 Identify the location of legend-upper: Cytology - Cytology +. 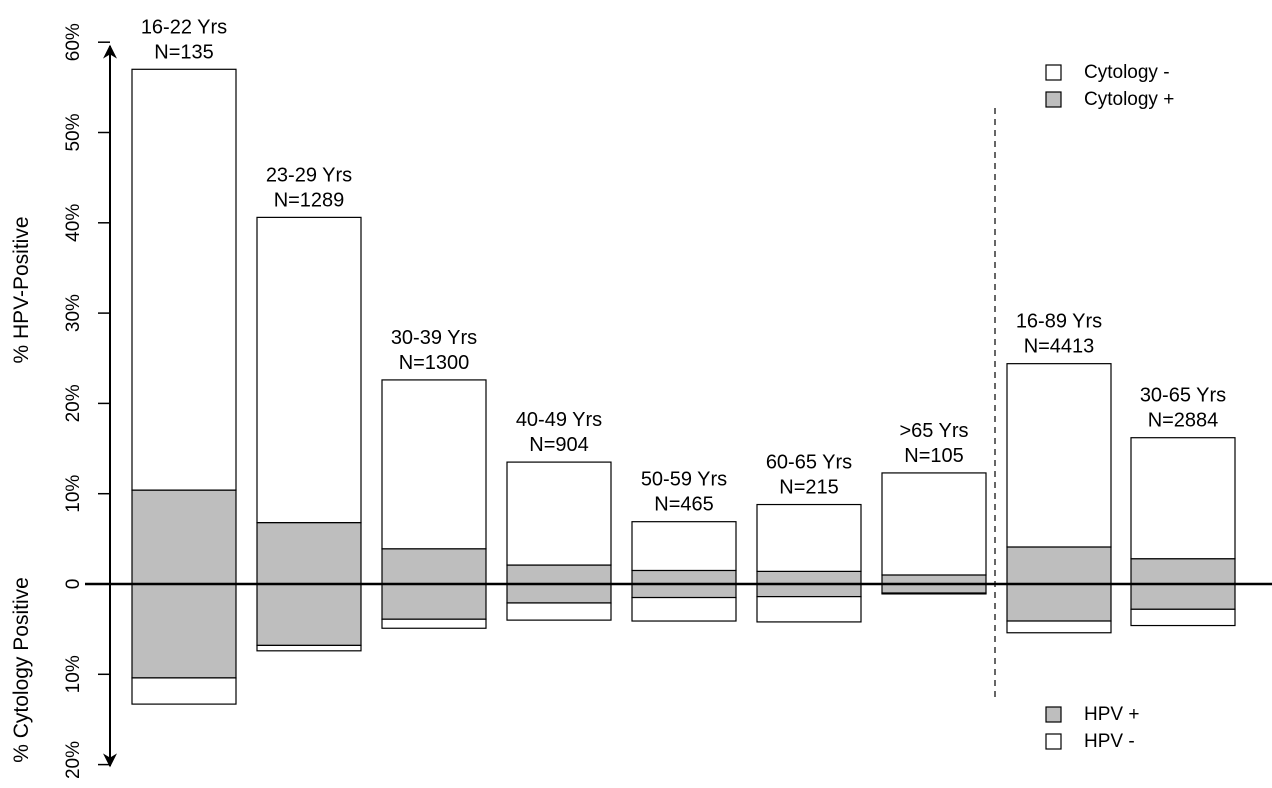
(1109, 86).